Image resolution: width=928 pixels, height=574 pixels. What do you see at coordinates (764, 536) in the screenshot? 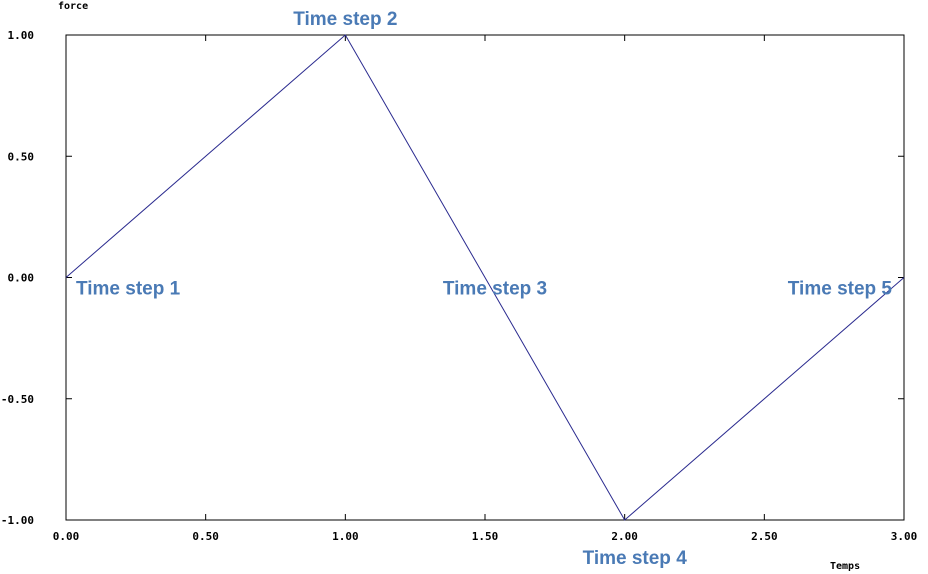
I see `x-tick-label: 2.50` at bounding box center [764, 536].